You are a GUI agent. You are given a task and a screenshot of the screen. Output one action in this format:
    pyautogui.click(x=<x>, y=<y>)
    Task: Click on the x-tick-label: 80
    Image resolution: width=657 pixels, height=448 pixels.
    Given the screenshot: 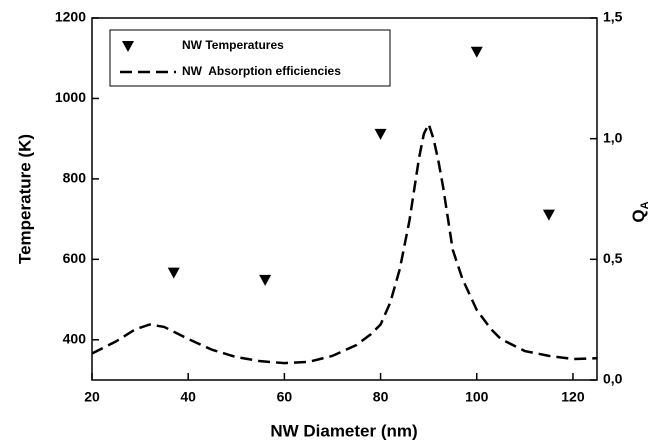 What is the action you would take?
    pyautogui.click(x=381, y=397)
    